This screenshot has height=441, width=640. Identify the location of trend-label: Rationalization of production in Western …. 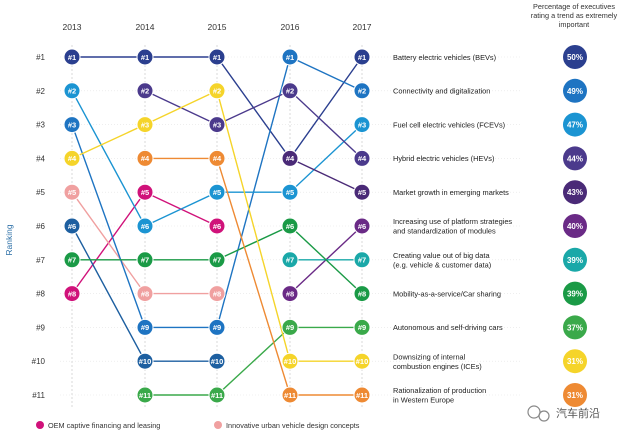
(439, 395).